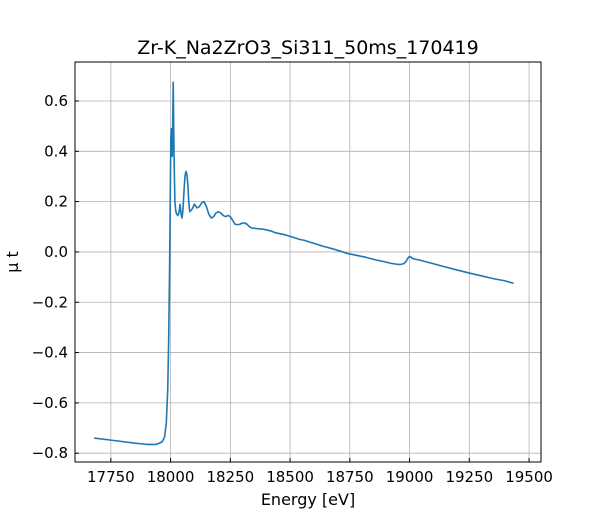 This screenshot has width=600, height=525. I want to click on y-tick-label: 0.0, so click(56, 252).